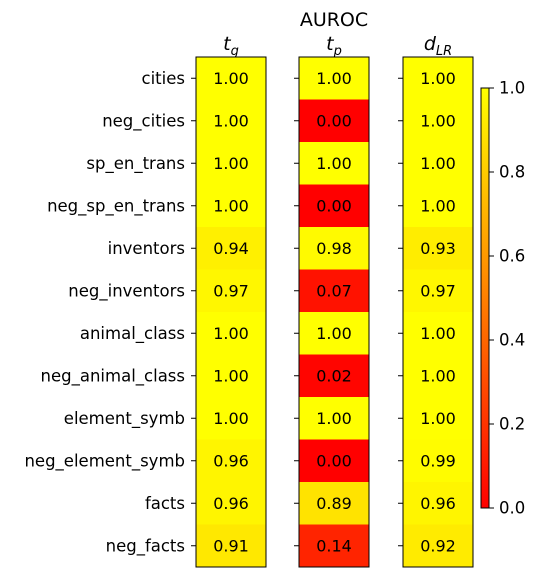 Image resolution: width=536 pixels, height=581 pixels. I want to click on row-label-neg_cities: neg_cities, so click(143, 121).